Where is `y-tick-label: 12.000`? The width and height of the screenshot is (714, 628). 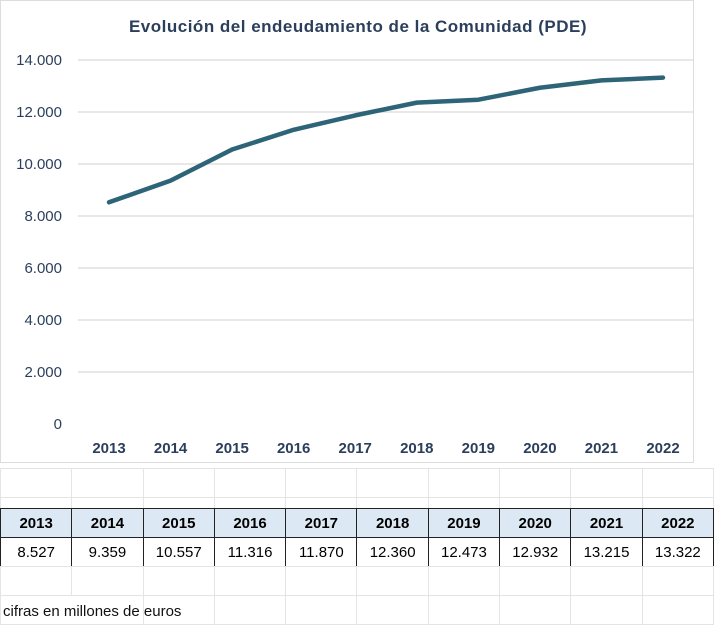 y-tick-label: 12.000 is located at coordinates (39, 112).